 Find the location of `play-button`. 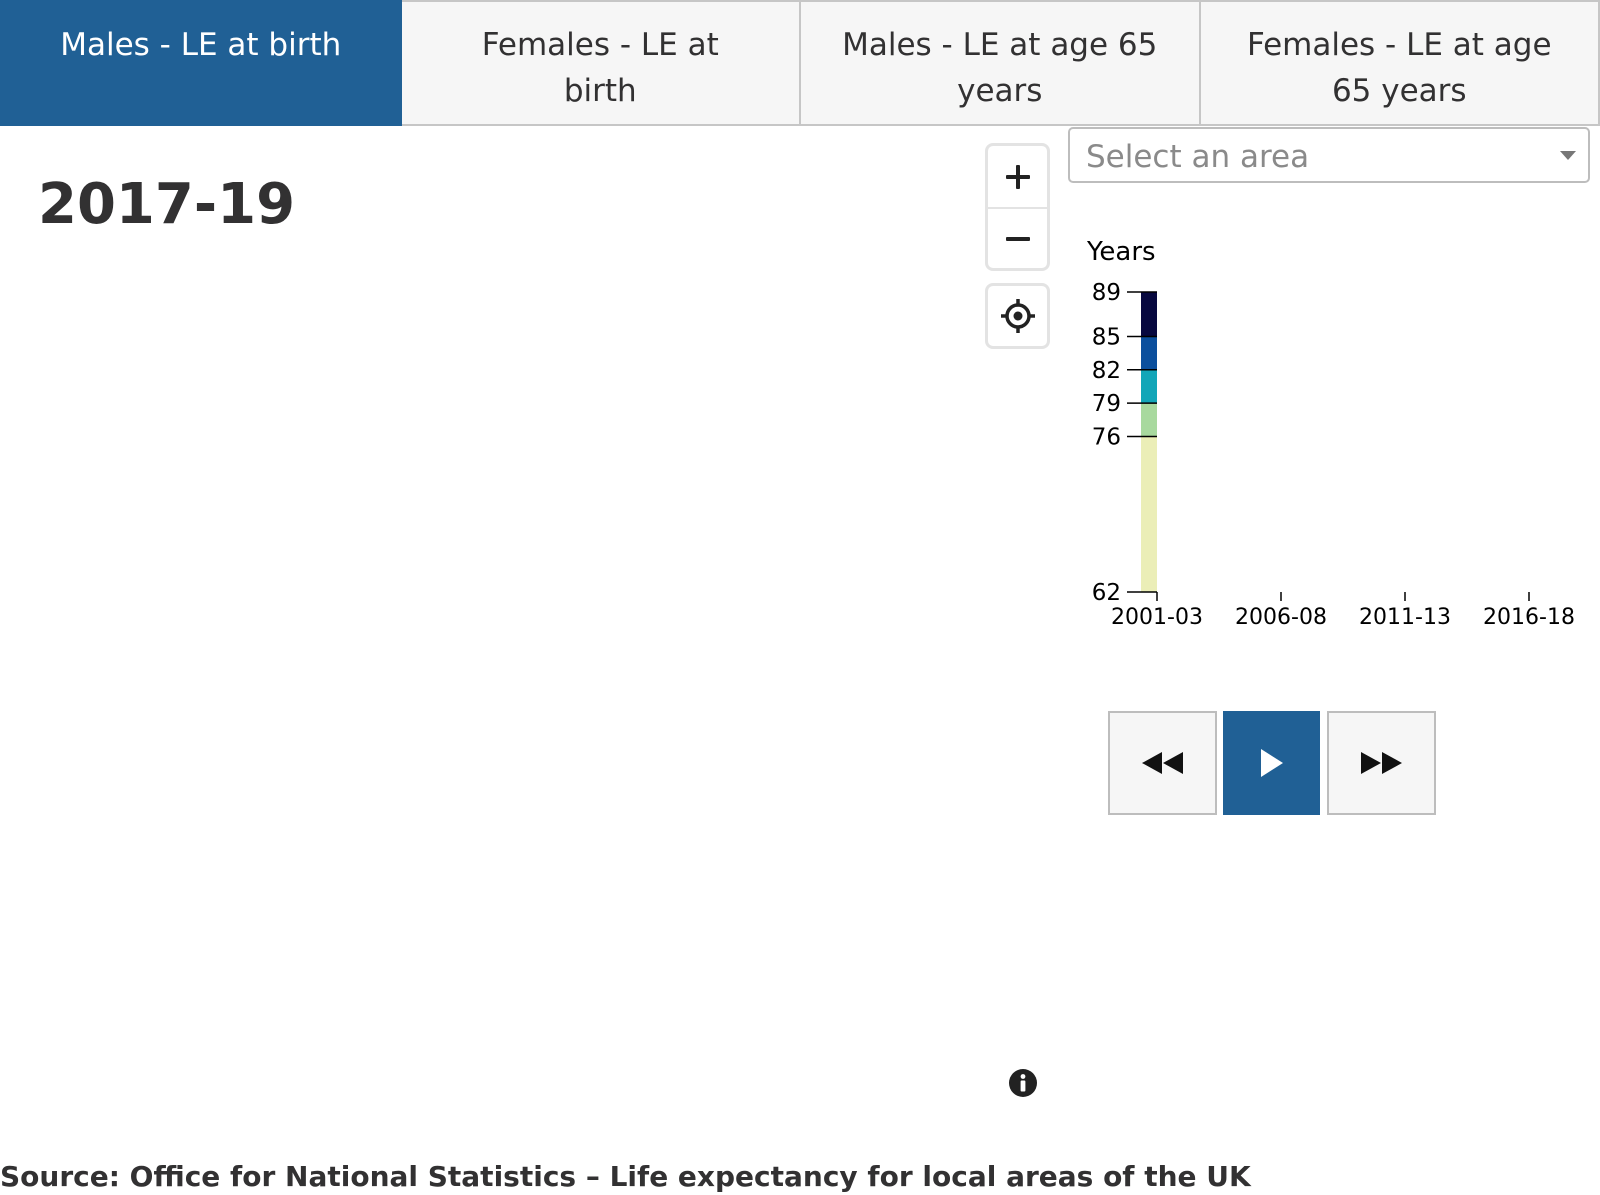

play-button is located at coordinates (1271, 763).